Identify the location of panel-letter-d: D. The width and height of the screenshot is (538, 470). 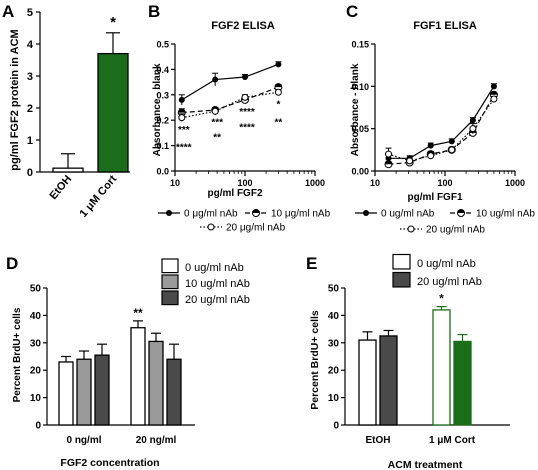
(12, 263).